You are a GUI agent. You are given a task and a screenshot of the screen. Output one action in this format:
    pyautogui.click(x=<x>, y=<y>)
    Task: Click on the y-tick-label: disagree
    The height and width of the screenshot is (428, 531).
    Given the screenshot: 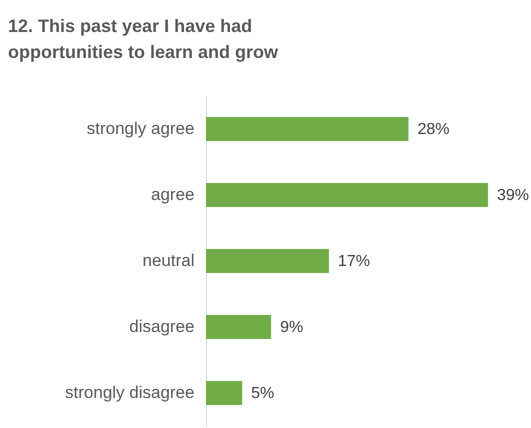 What is the action you would take?
    pyautogui.click(x=161, y=326)
    